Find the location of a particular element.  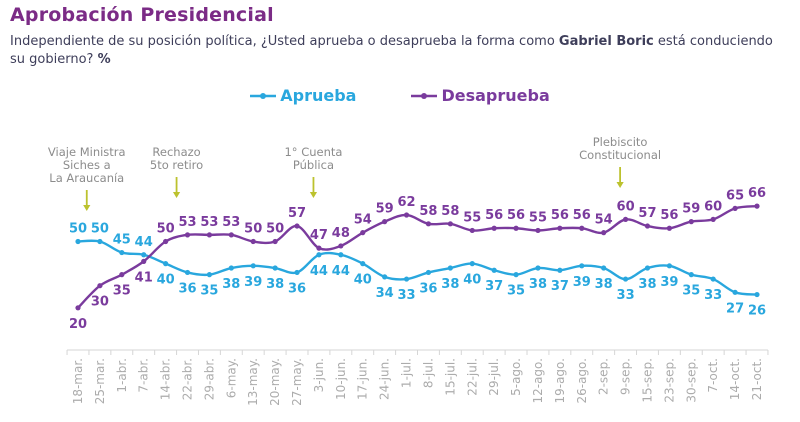

x-axis-label: 10-jun. is located at coordinates (341, 379).